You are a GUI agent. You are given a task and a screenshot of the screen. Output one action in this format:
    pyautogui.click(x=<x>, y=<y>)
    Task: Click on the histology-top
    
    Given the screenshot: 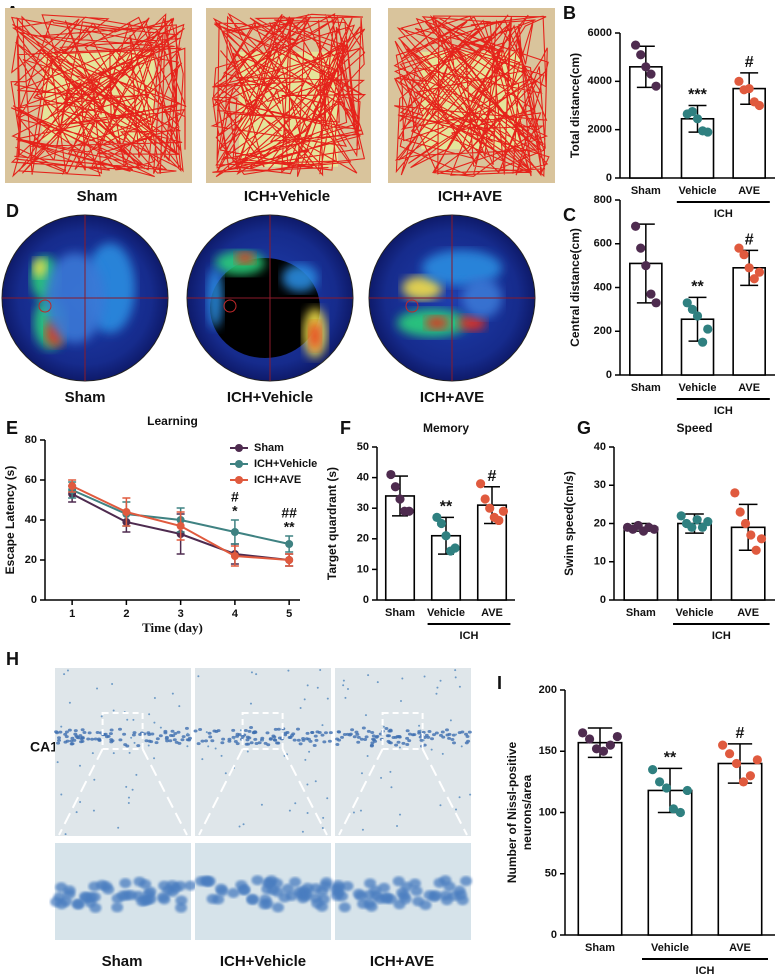 What is the action you would take?
    pyautogui.click(x=263, y=752)
    